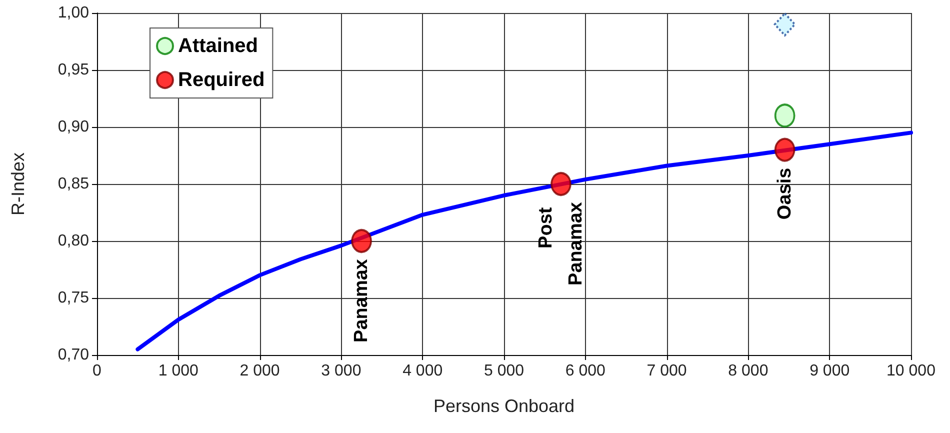 The width and height of the screenshot is (950, 433). I want to click on x-tick-label: 0, so click(97, 371).